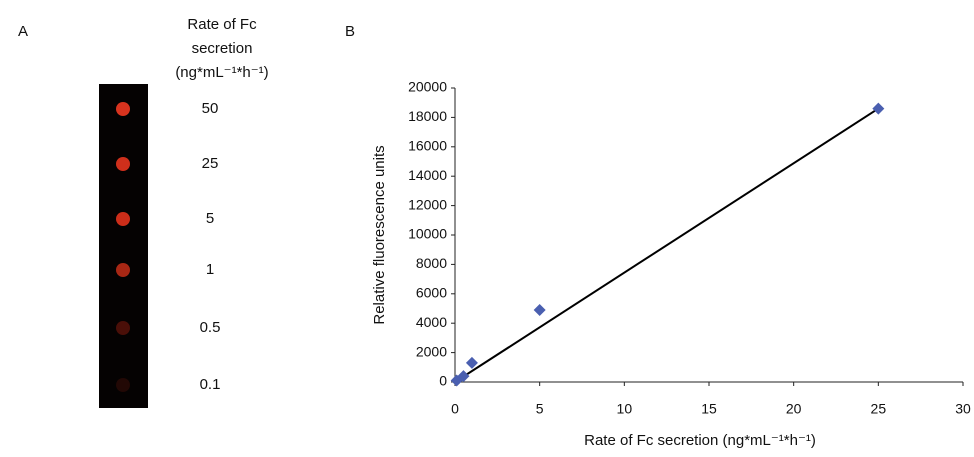  Describe the element at coordinates (709, 409) in the screenshot. I see `x-tick-label: 15` at that location.